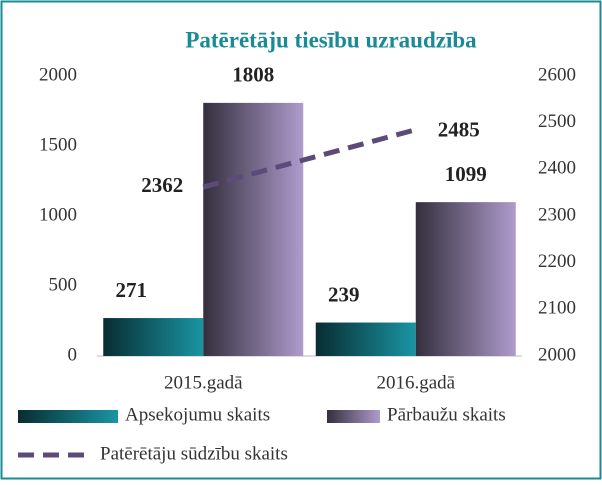 This screenshot has width=602, height=485. I want to click on y-tick-label: 1000, so click(58, 214).